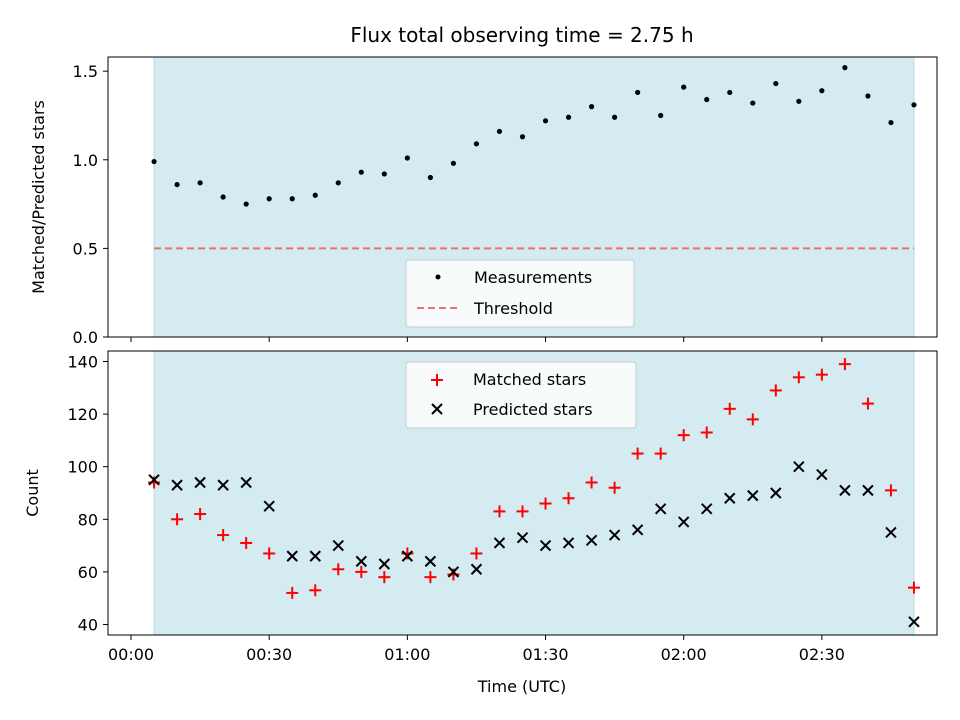 This screenshot has width=960, height=720. Describe the element at coordinates (513, 308) in the screenshot. I see `legend-threshold-label: Threshold` at that location.